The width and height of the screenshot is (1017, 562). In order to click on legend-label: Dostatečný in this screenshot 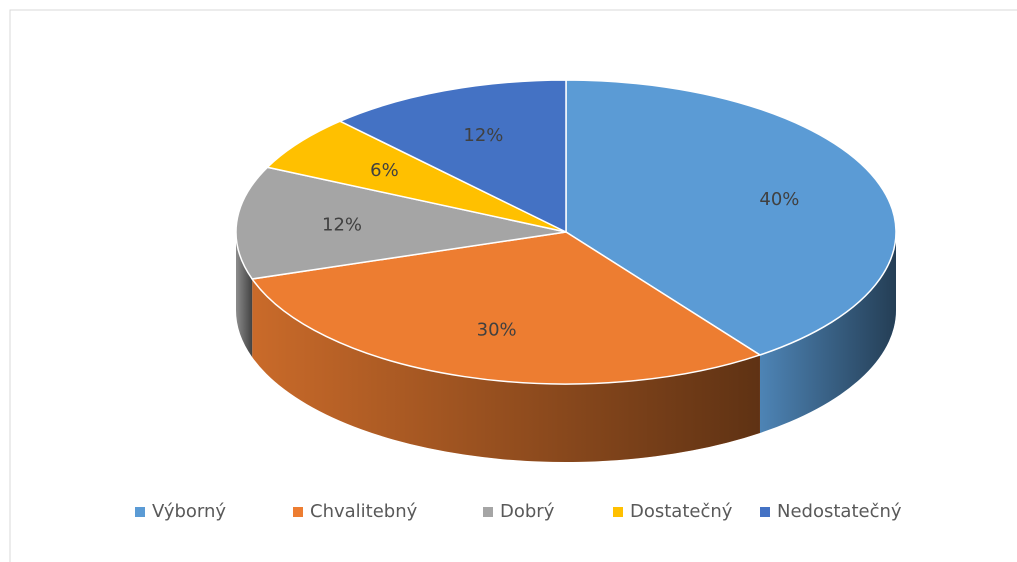, I will do `click(681, 511)`.